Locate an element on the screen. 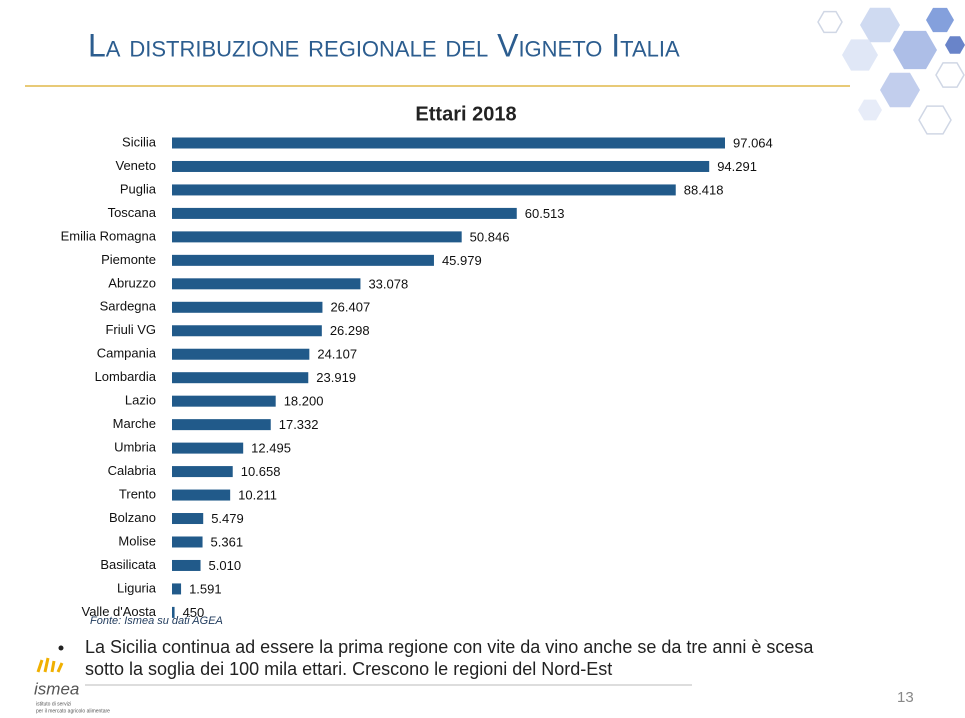 Image resolution: width=965 pixels, height=718 pixels. value-label: 10.658 is located at coordinates (261, 471).